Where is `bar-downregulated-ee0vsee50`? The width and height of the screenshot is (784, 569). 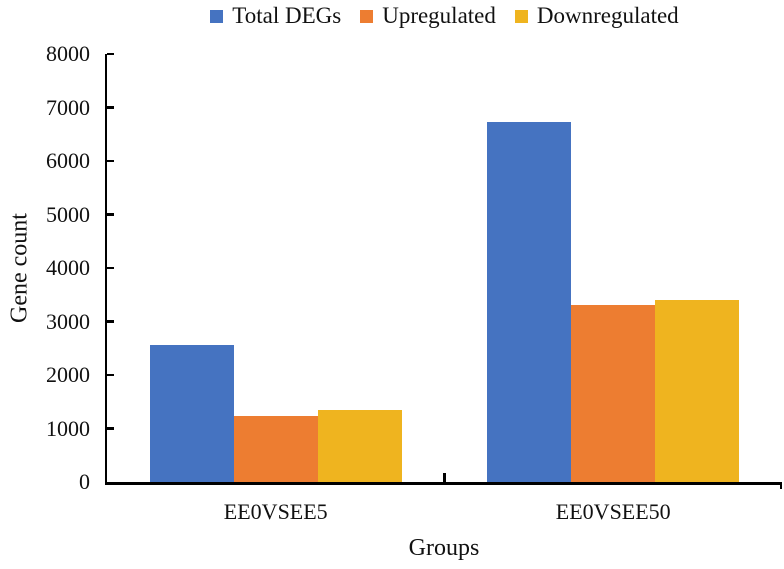 bar-downregulated-ee0vsee50 is located at coordinates (697, 390).